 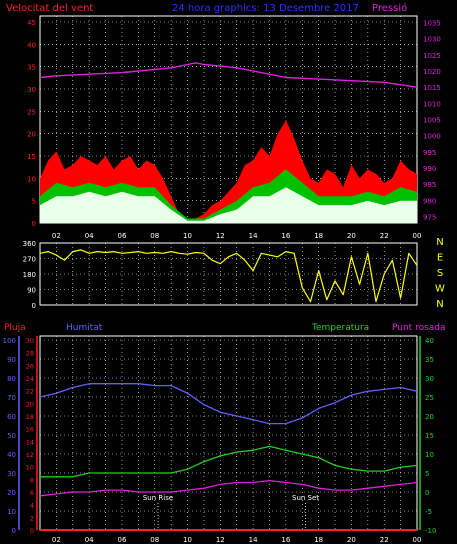 I want to click on temperature-tick-label: 30, so click(x=429, y=379).